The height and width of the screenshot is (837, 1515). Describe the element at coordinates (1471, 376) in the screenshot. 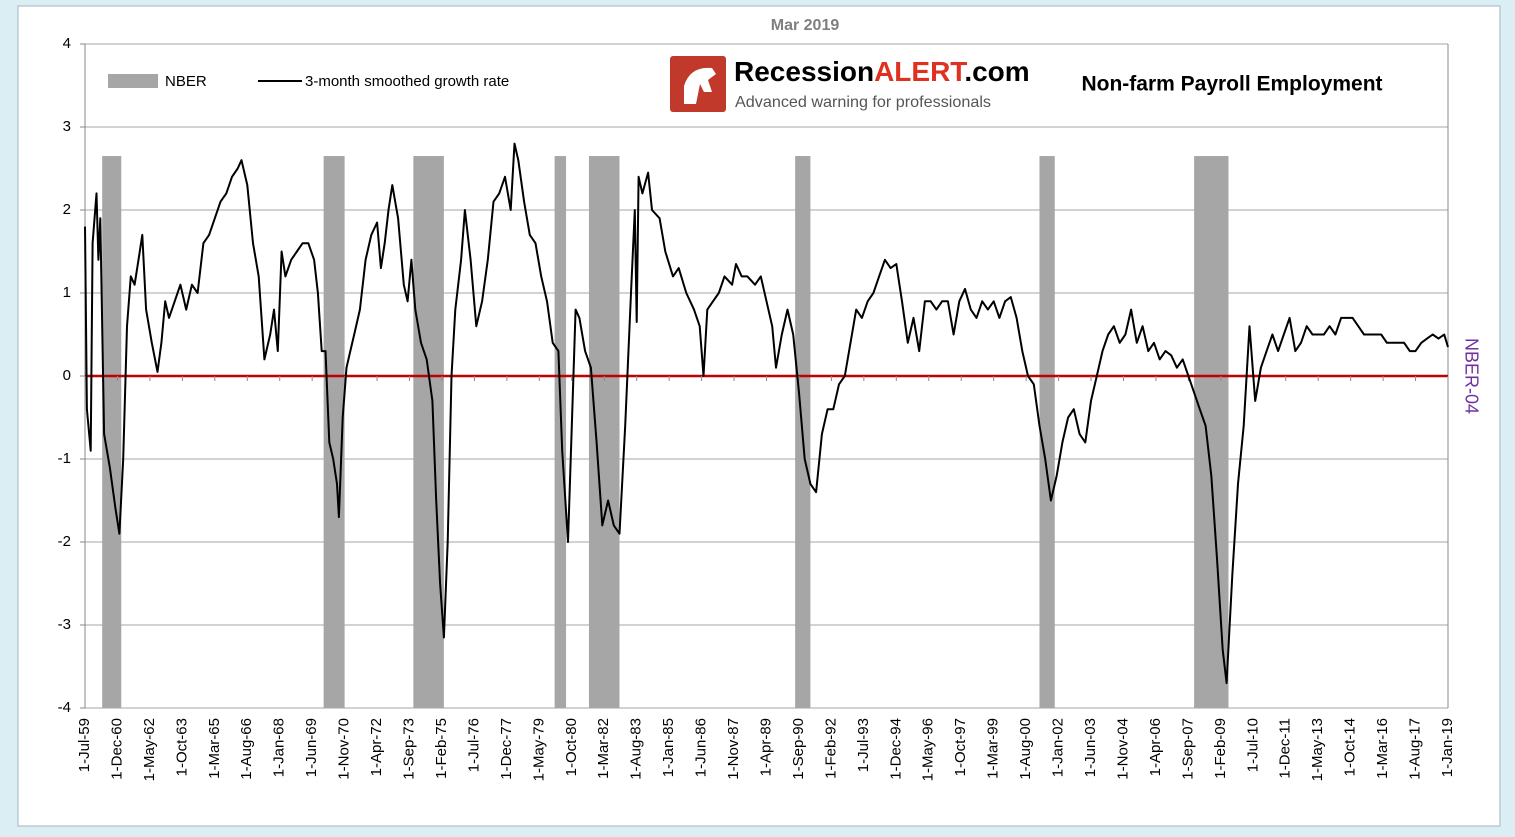

I see `y2-axis-label: NBER-04` at that location.